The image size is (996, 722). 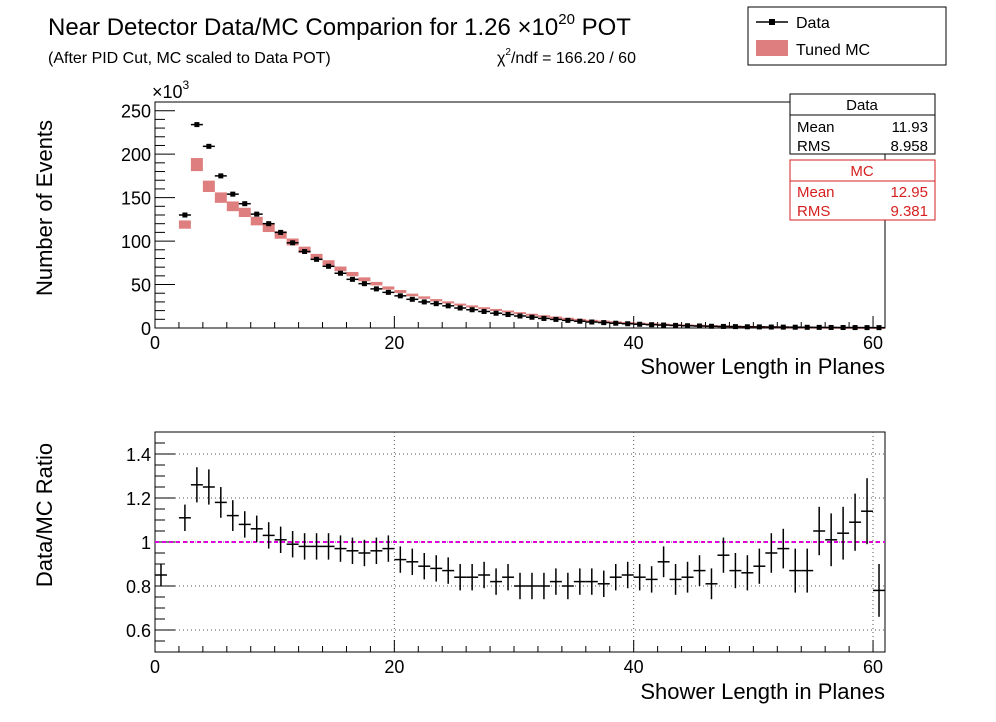 I want to click on data-stats-mean-value: 11.93, so click(x=910, y=127).